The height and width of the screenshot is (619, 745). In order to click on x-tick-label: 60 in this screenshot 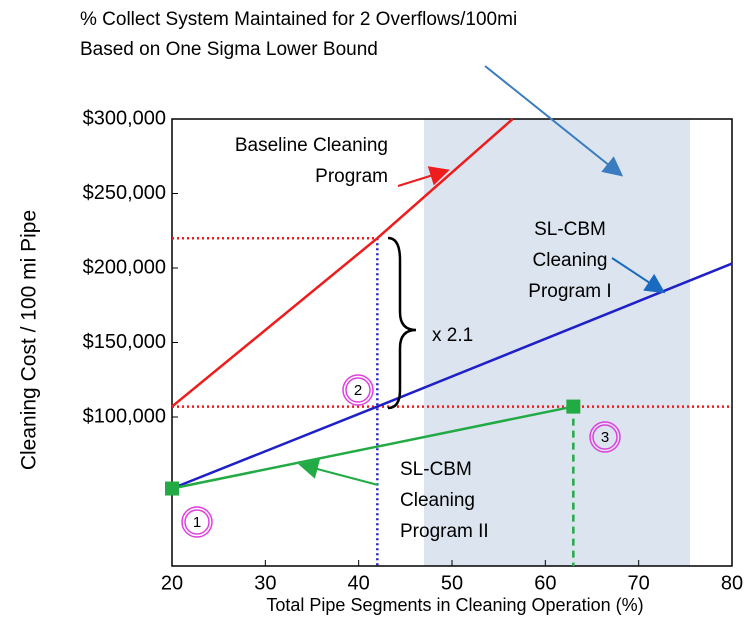, I will do `click(545, 583)`.